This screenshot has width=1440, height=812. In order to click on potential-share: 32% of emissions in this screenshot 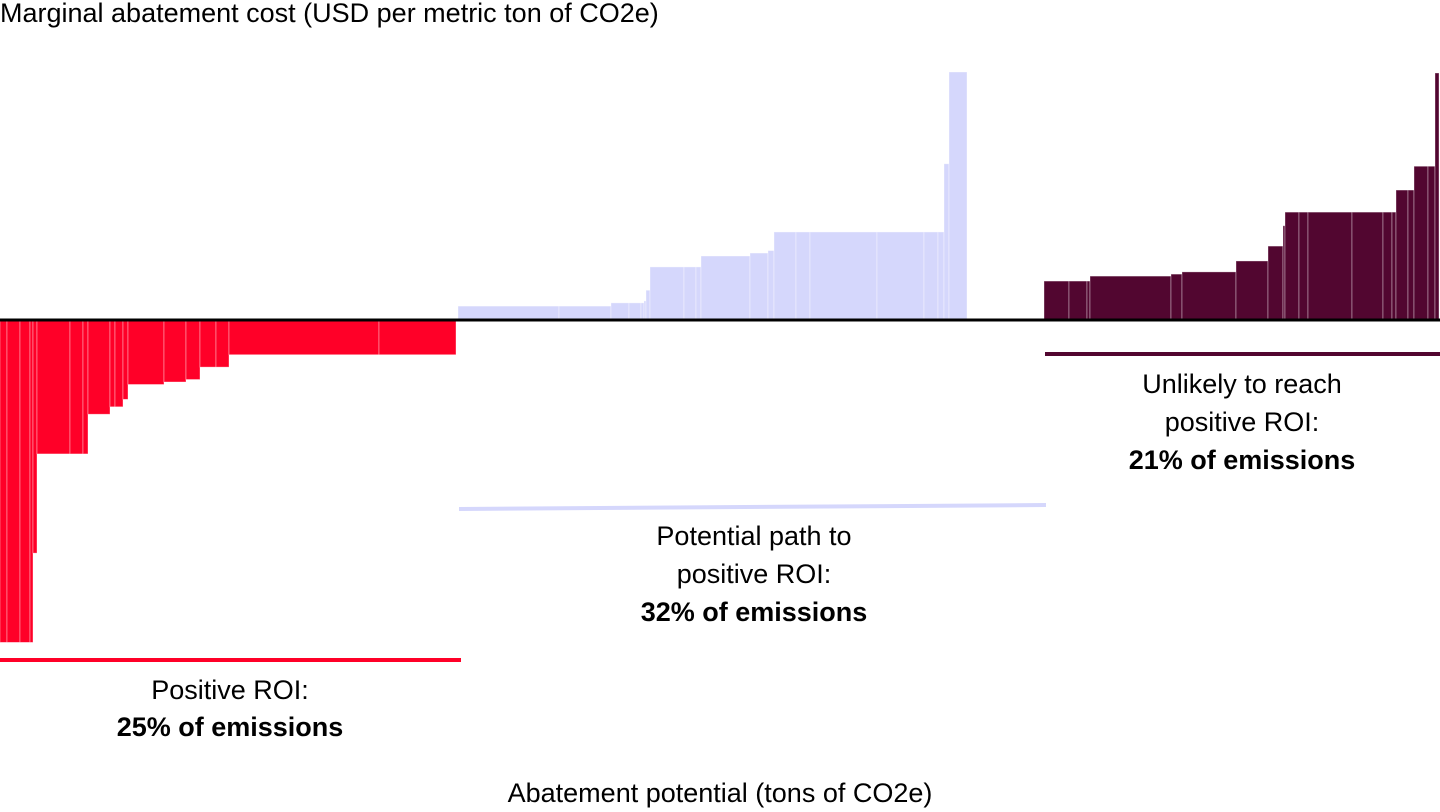, I will do `click(754, 612)`.